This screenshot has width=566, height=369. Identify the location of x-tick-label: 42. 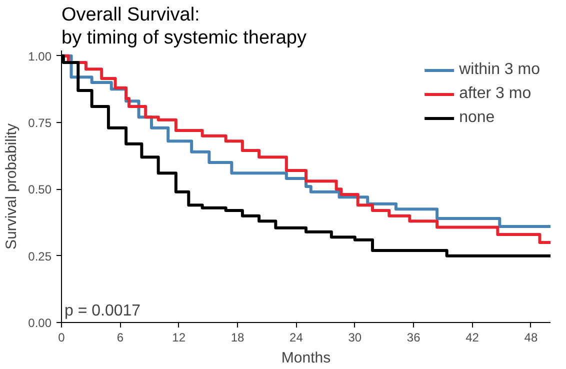
(473, 337).